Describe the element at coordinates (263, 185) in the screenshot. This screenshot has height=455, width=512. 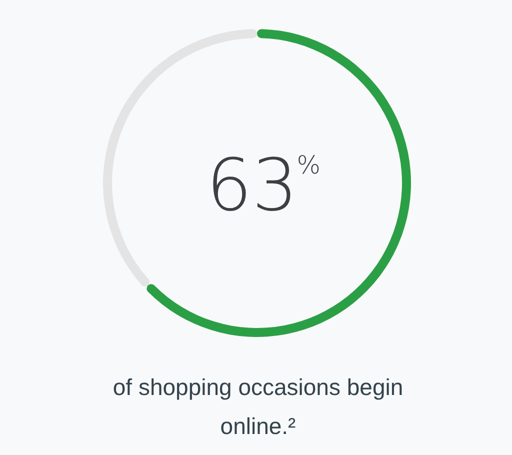
I see `data-label: 63%` at that location.